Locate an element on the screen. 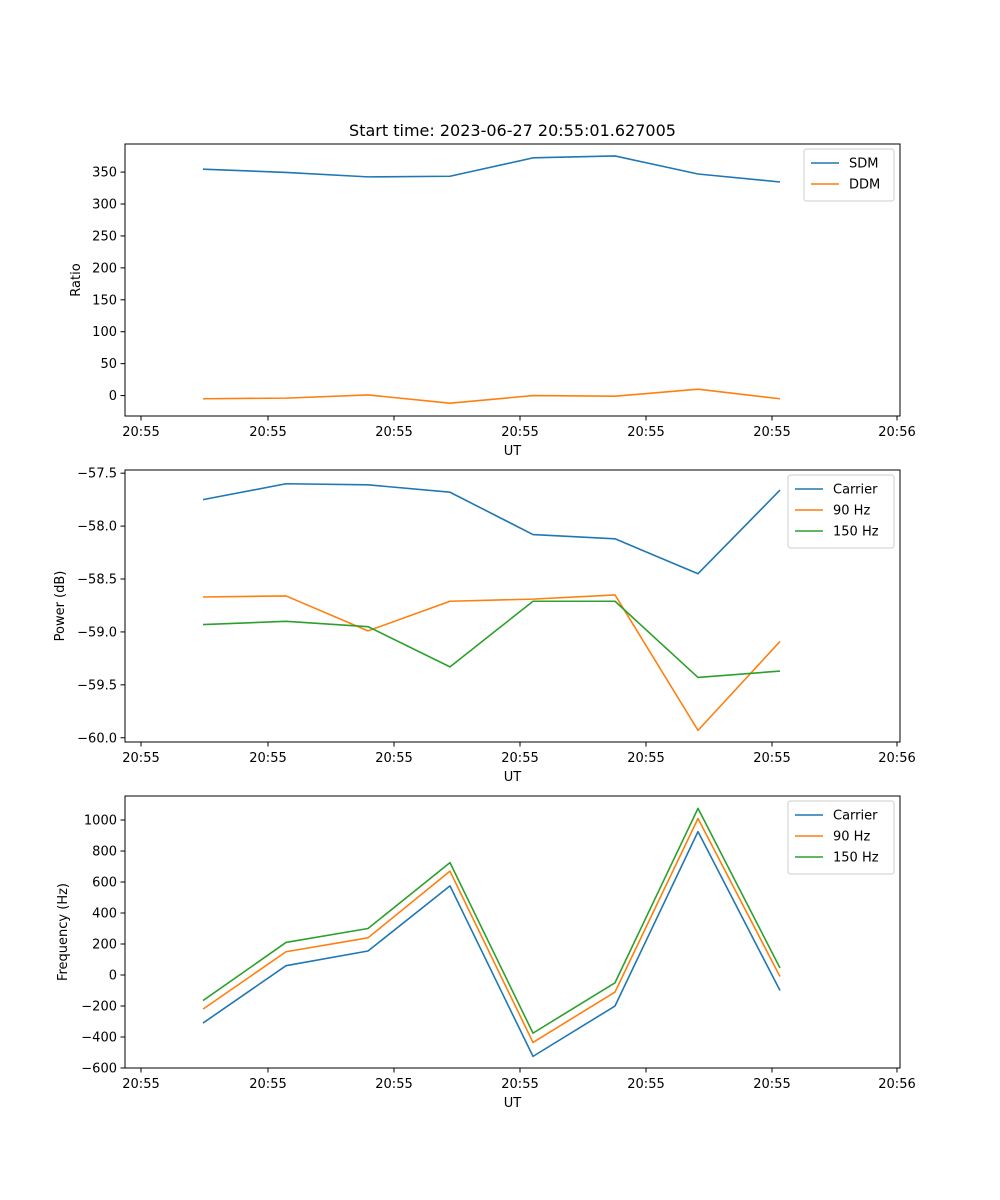  series-line-sdm is located at coordinates (491, 169).